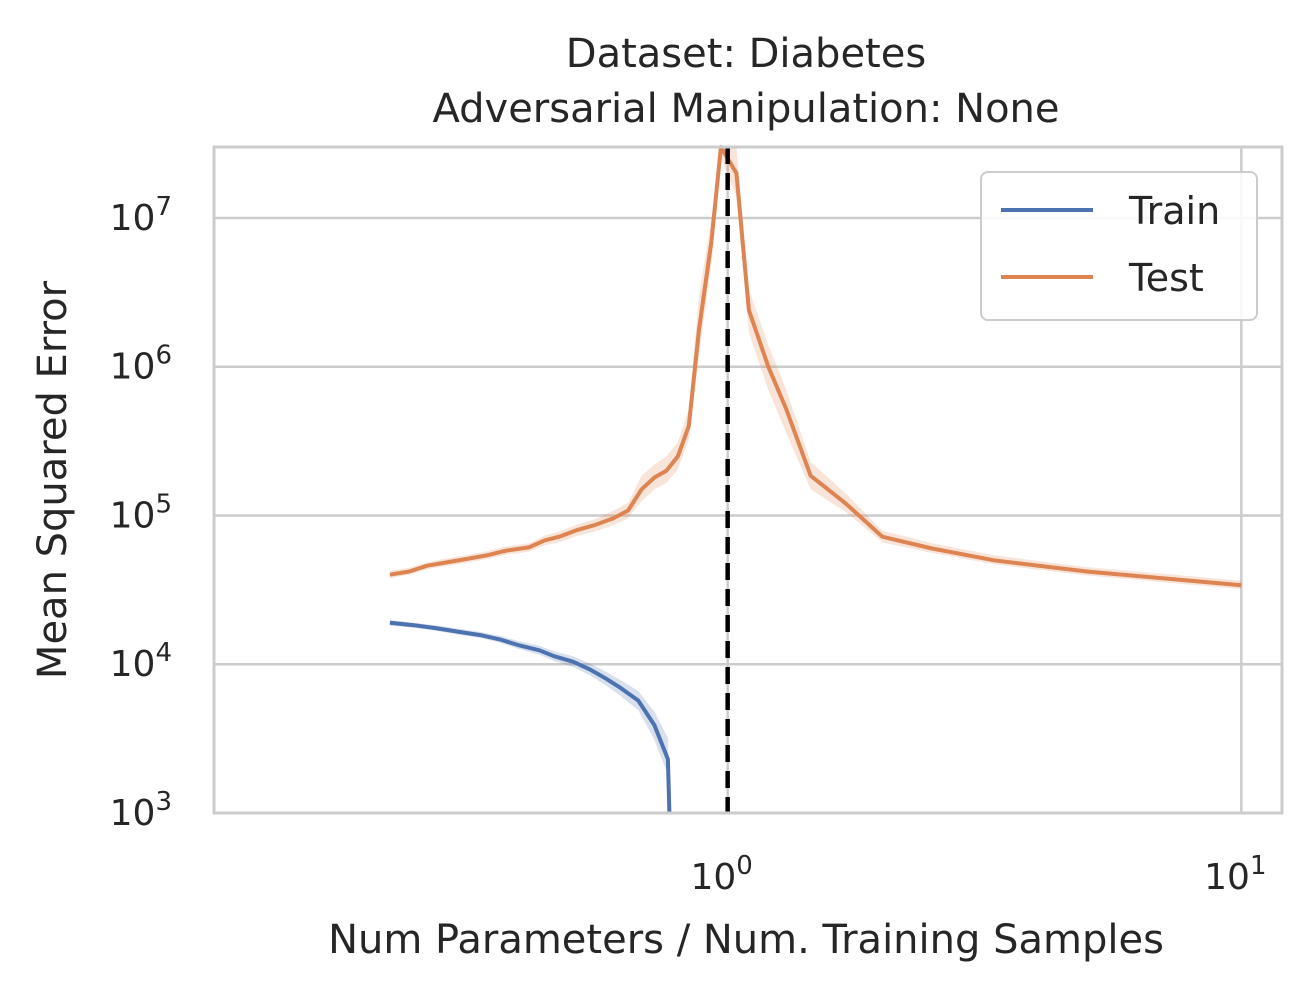 The width and height of the screenshot is (1310, 993). What do you see at coordinates (1174, 211) in the screenshot?
I see `legend-label-train: Train` at bounding box center [1174, 211].